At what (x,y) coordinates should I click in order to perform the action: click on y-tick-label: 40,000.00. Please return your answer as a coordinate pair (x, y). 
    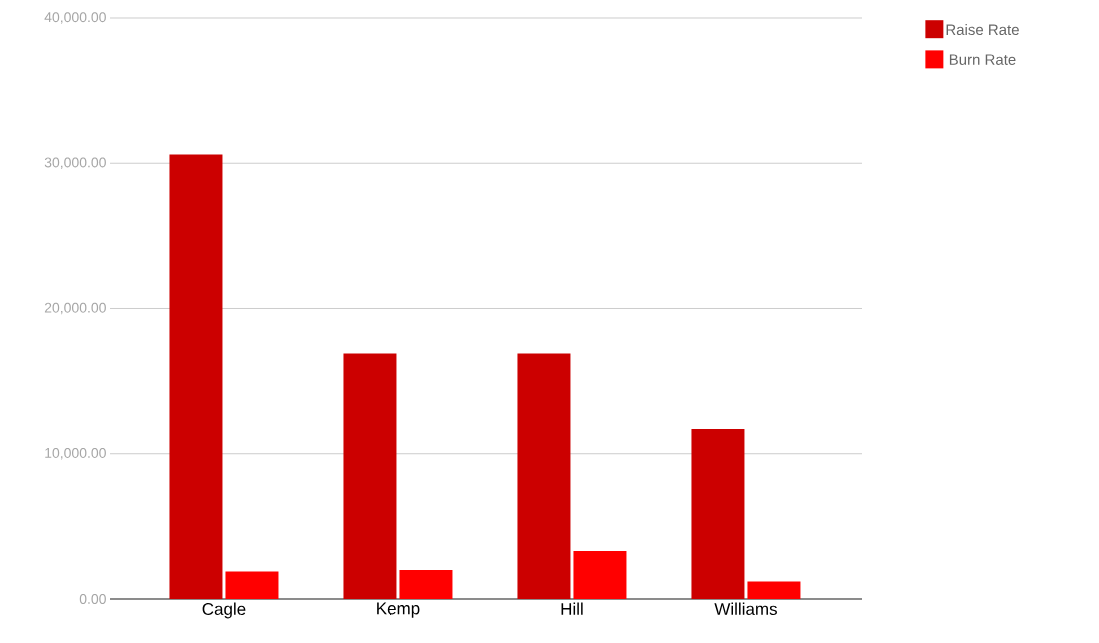
    Looking at the image, I should click on (75, 18).